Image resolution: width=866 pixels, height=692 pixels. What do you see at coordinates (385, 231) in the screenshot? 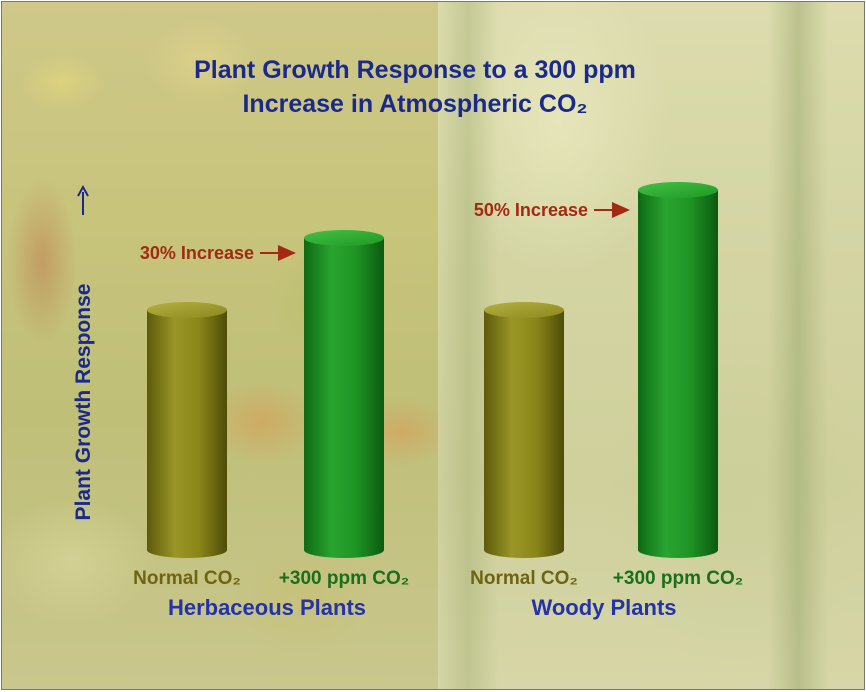
I see `annotations-layer: 30% Increase 50% Increase` at bounding box center [385, 231].